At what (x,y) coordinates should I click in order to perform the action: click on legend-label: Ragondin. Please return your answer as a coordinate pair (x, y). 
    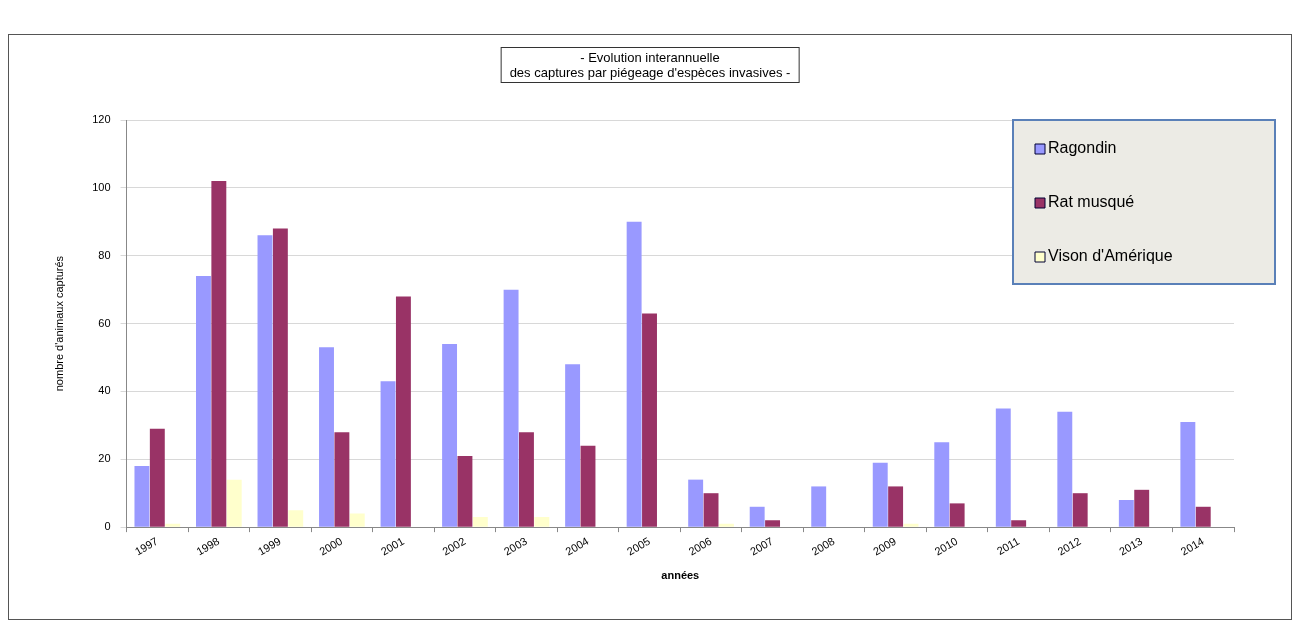
    Looking at the image, I should click on (1082, 148).